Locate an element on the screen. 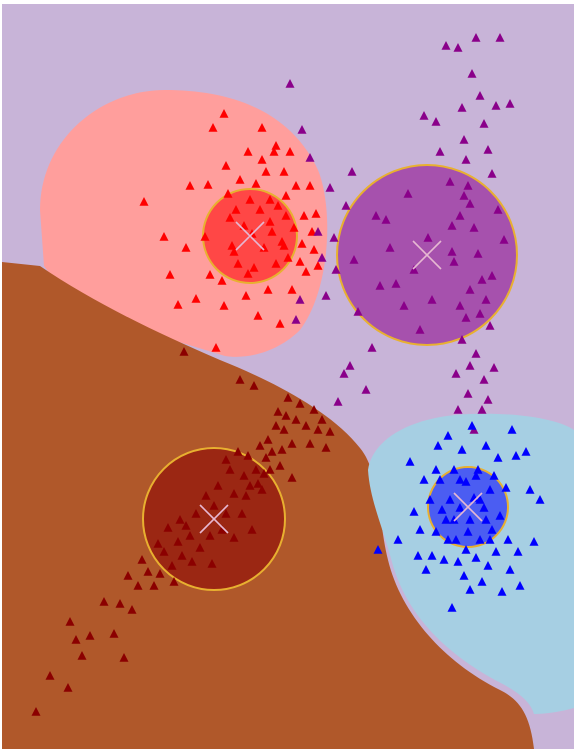  region-lightblue is located at coordinates (471, 563).